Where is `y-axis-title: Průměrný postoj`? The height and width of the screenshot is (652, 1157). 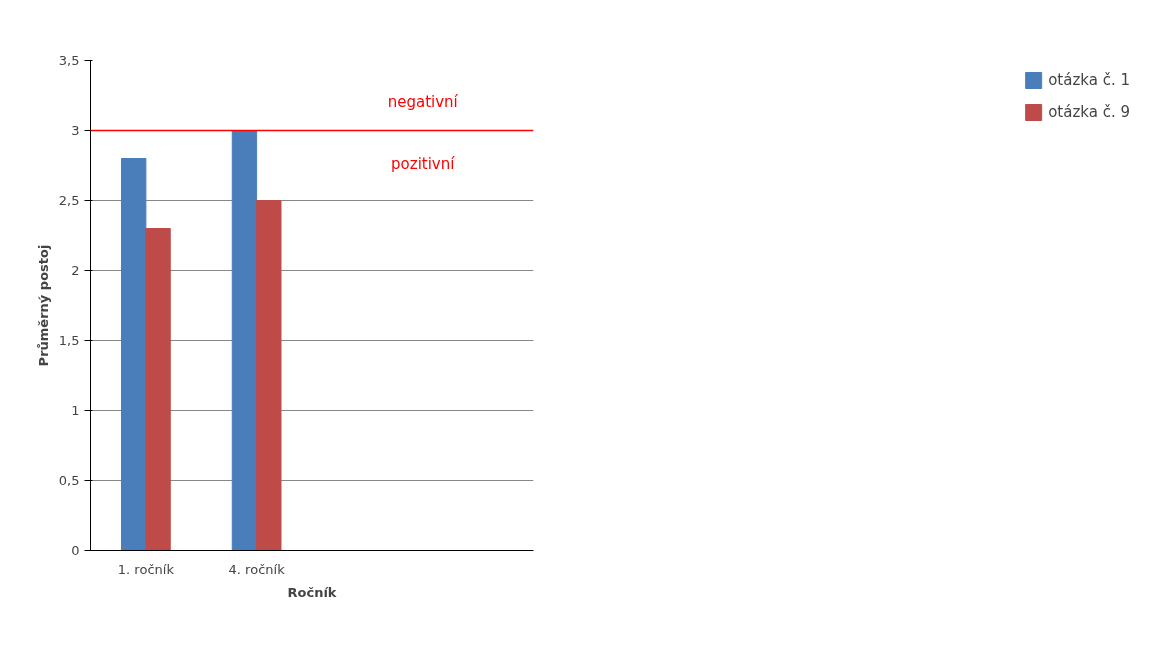 y-axis-title: Průměrný postoj is located at coordinates (43, 305).